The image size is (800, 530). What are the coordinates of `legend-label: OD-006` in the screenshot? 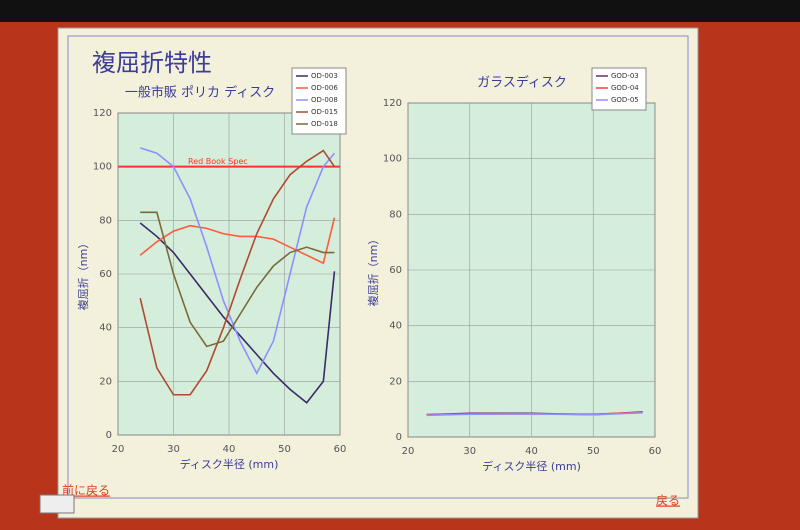 It's located at (324, 88).